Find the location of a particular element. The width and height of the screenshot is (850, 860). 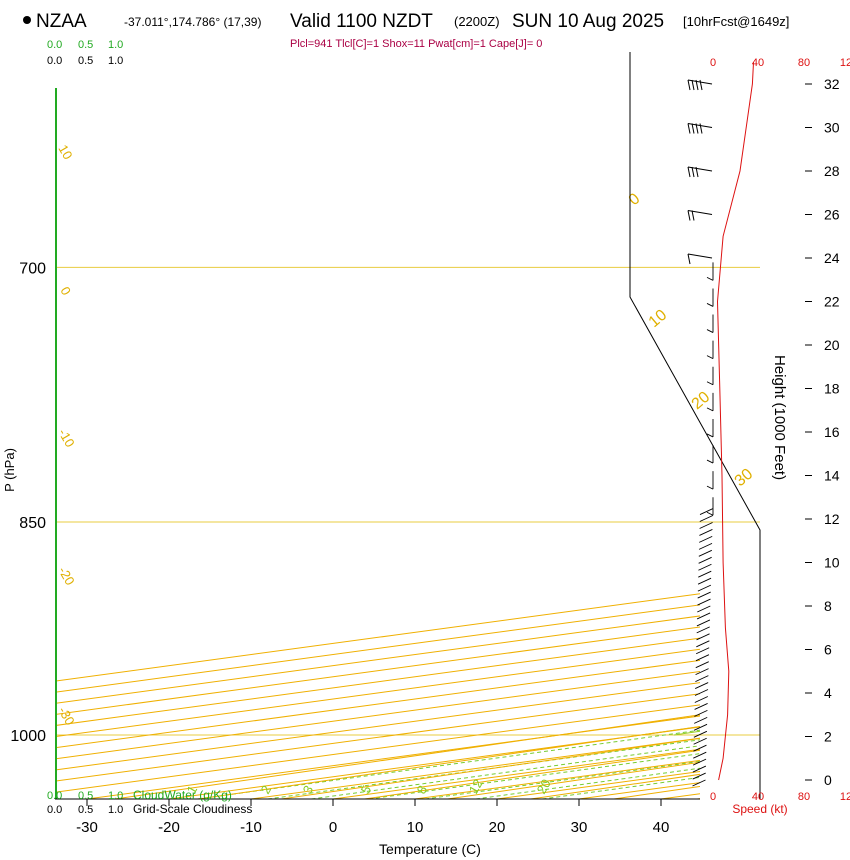

height-tick-label: 22 is located at coordinates (832, 302).